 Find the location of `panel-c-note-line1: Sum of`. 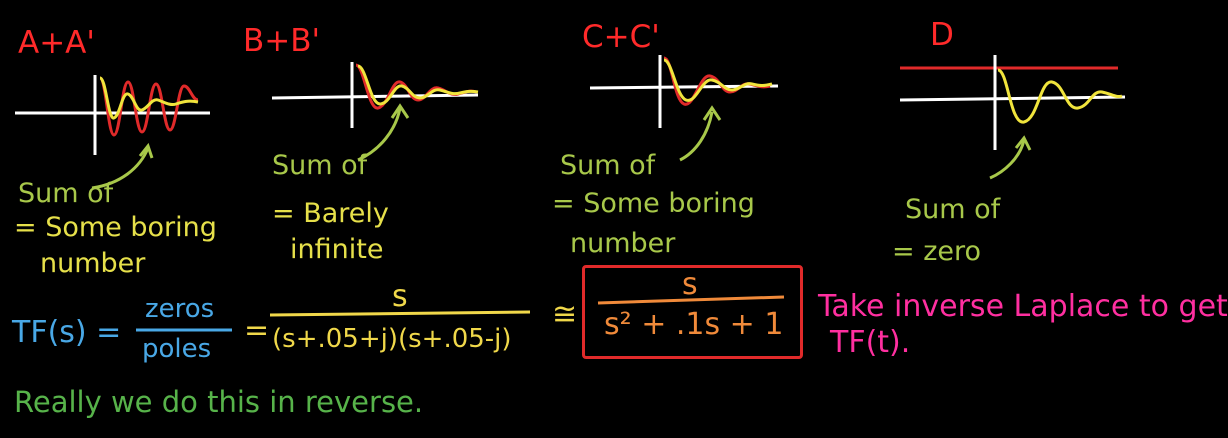

panel-c-note-line1: Sum of is located at coordinates (608, 165).